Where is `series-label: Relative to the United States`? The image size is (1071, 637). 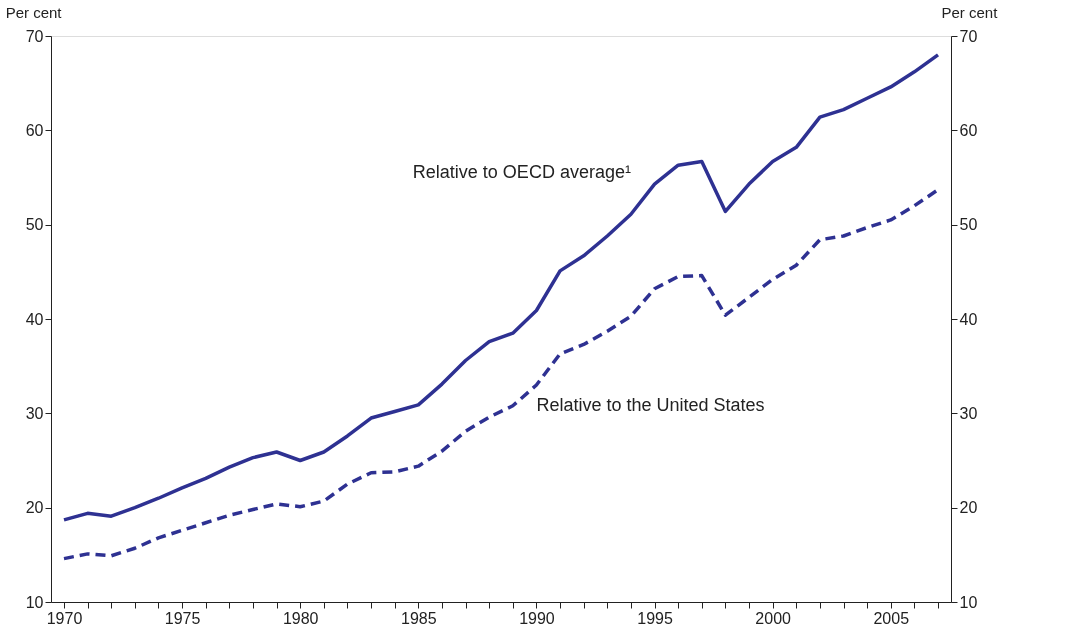 series-label: Relative to the United States is located at coordinates (650, 405).